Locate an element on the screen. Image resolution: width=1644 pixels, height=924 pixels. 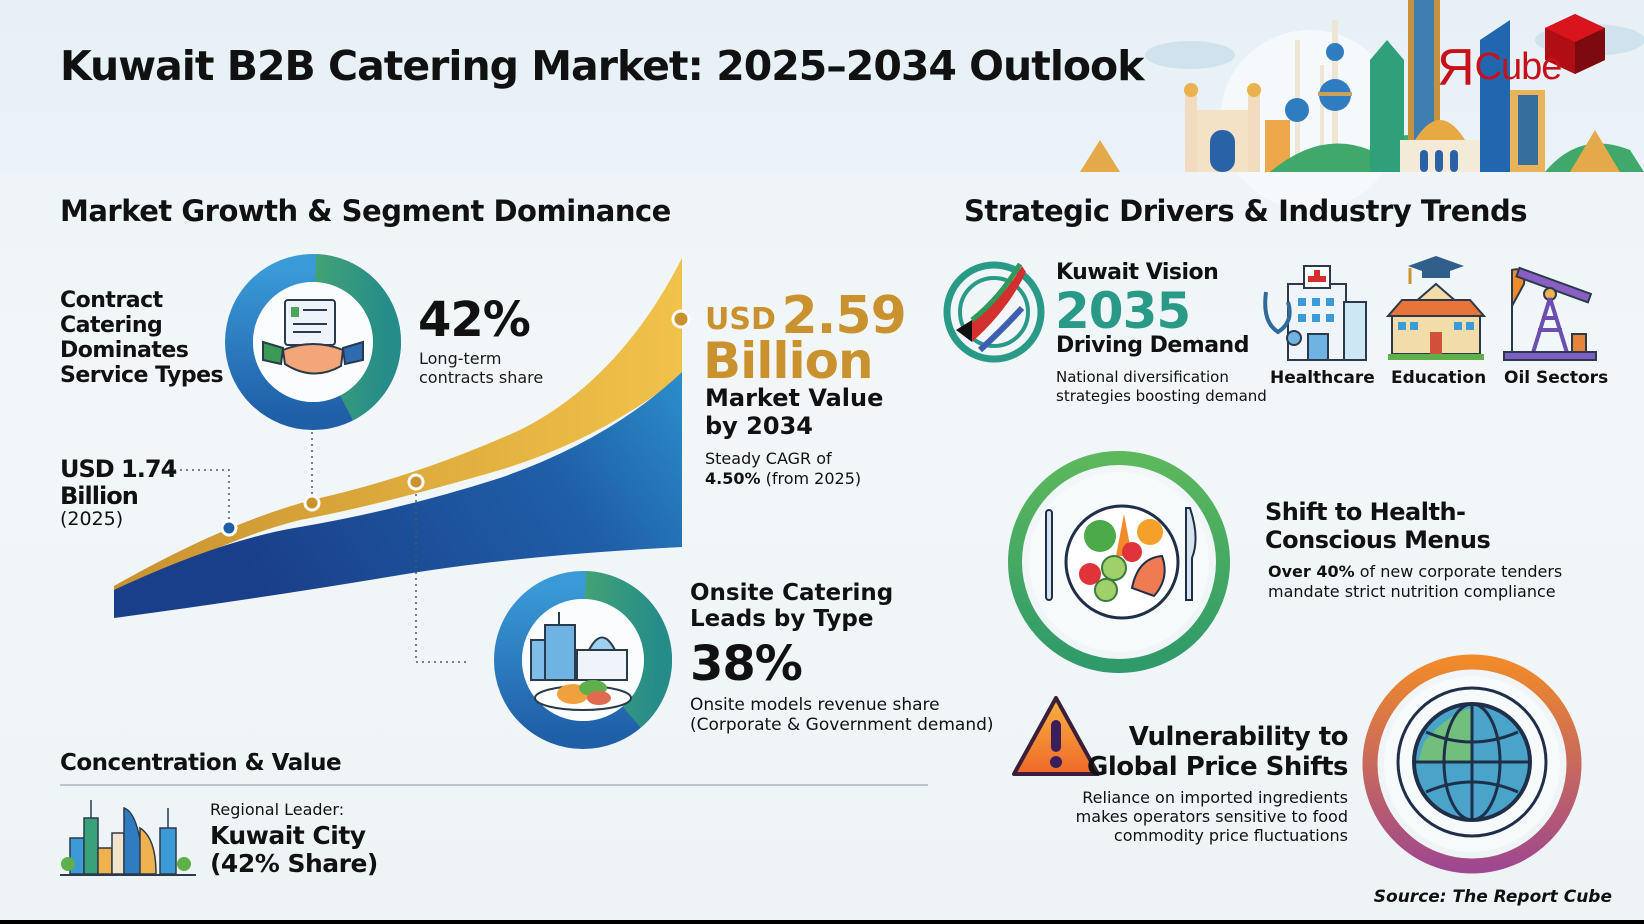
vulnerability-title: Vulnerability to Global Price Shifts is located at coordinates (1218, 752).